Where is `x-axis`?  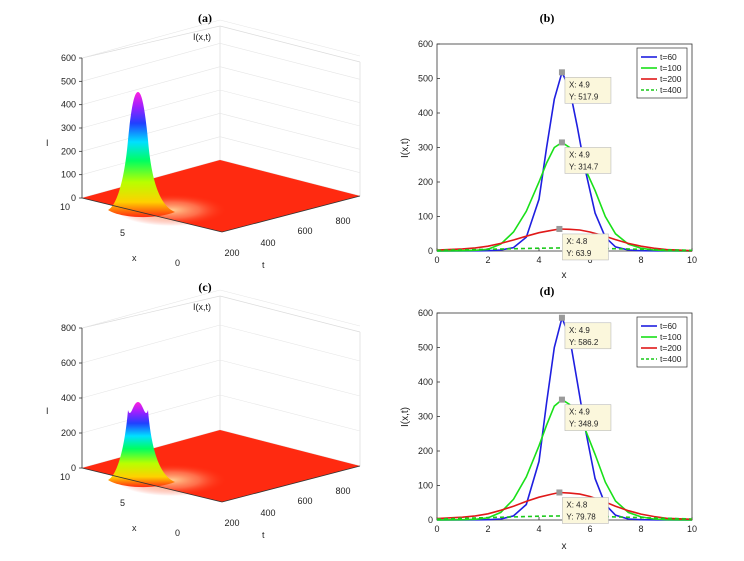
x-axis is located at coordinates (152, 215).